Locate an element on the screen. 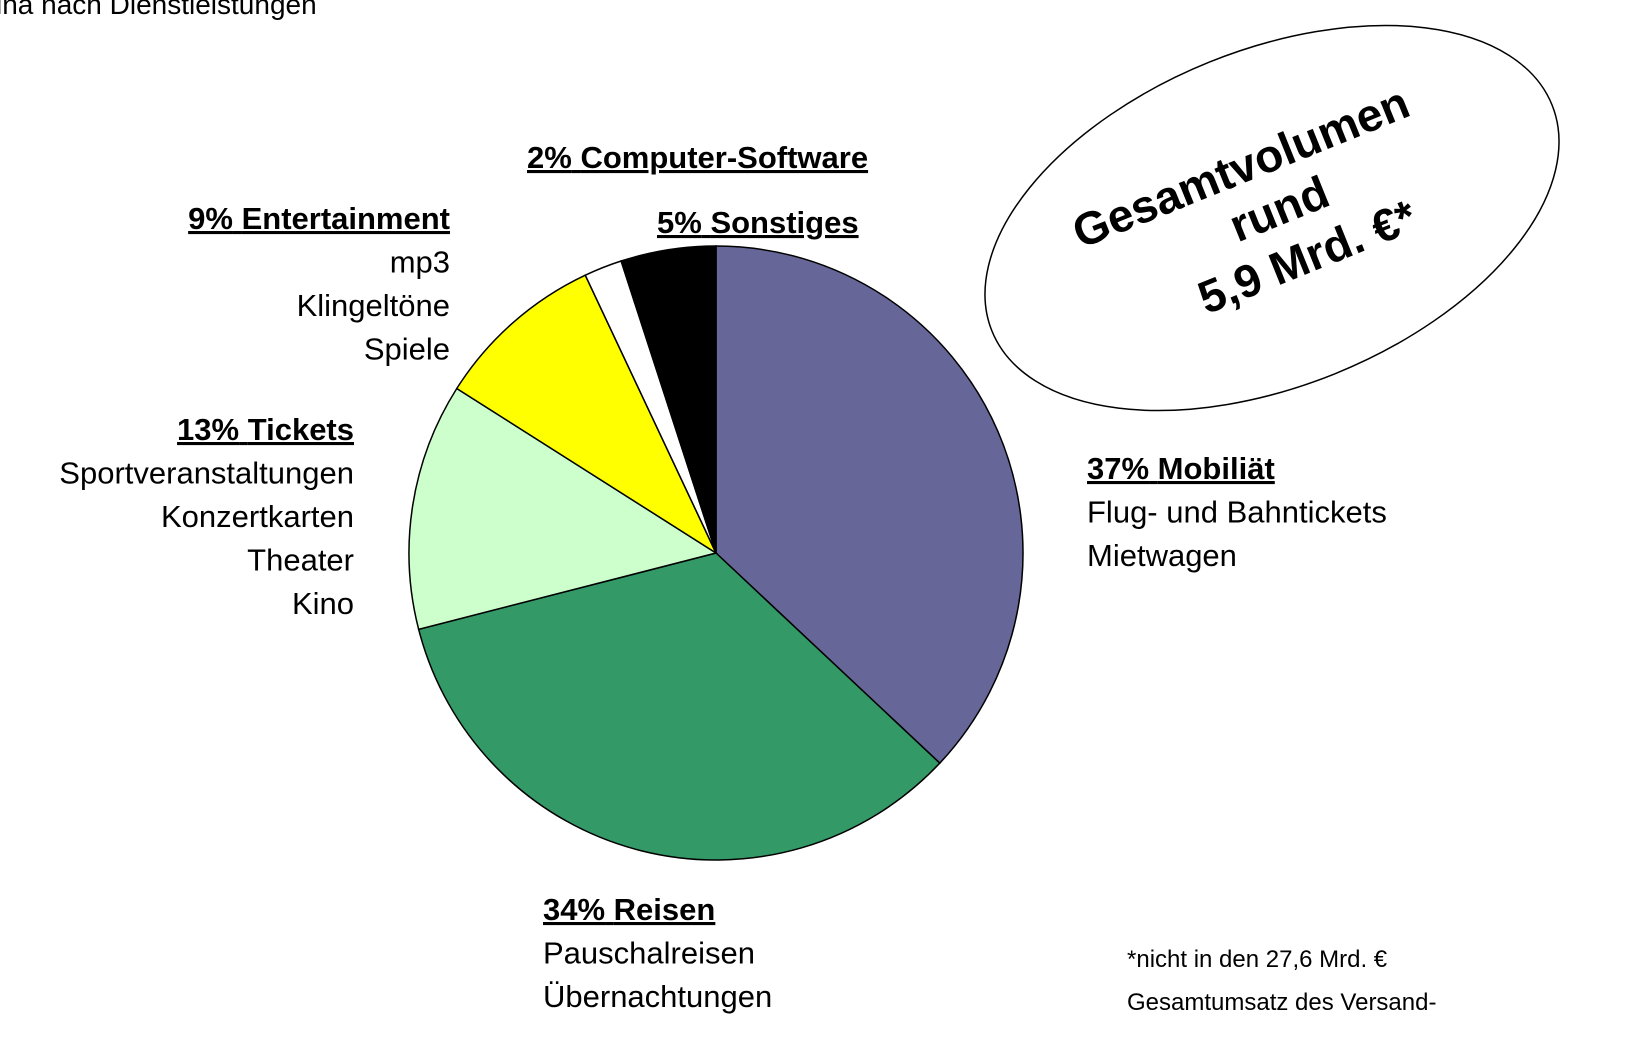 Image resolution: width=1626 pixels, height=1050 pixels. chart-title: ina nach Dienstleistungen is located at coordinates (158, 10).